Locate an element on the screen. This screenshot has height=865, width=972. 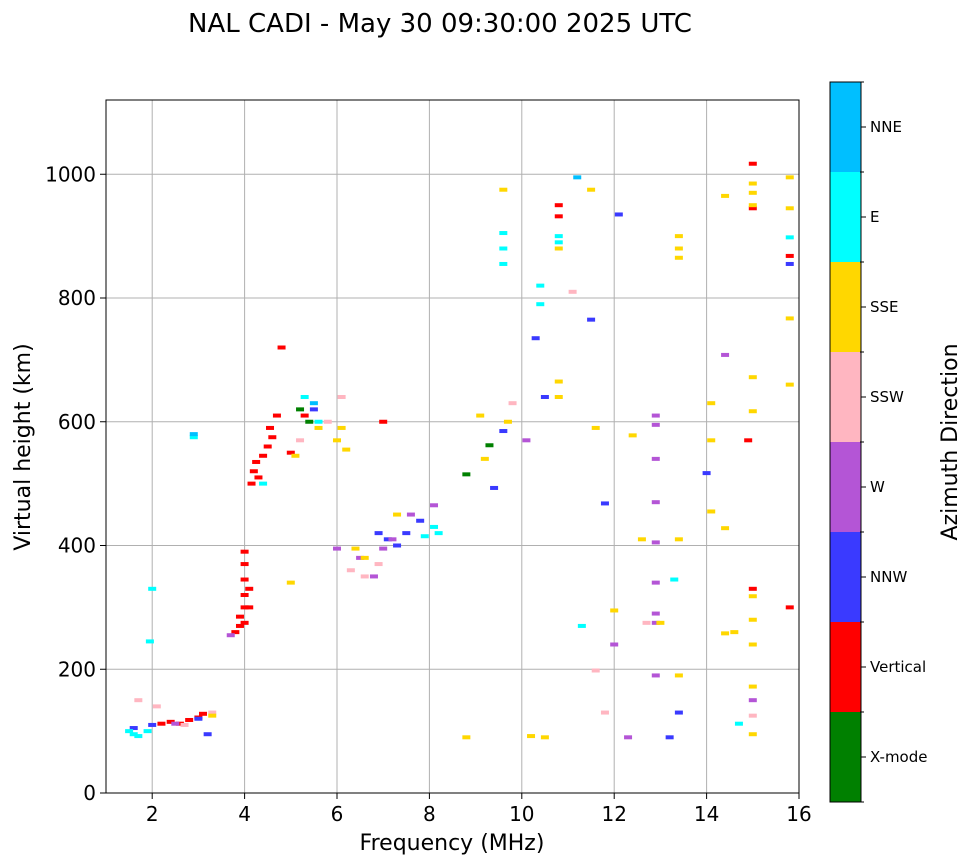
colorbar-tick-label: NNW is located at coordinates (888, 577).